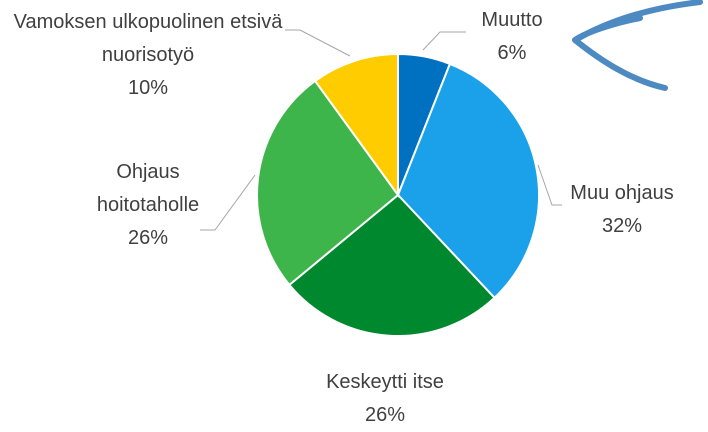  I want to click on value-label: 6%, so click(512, 53).